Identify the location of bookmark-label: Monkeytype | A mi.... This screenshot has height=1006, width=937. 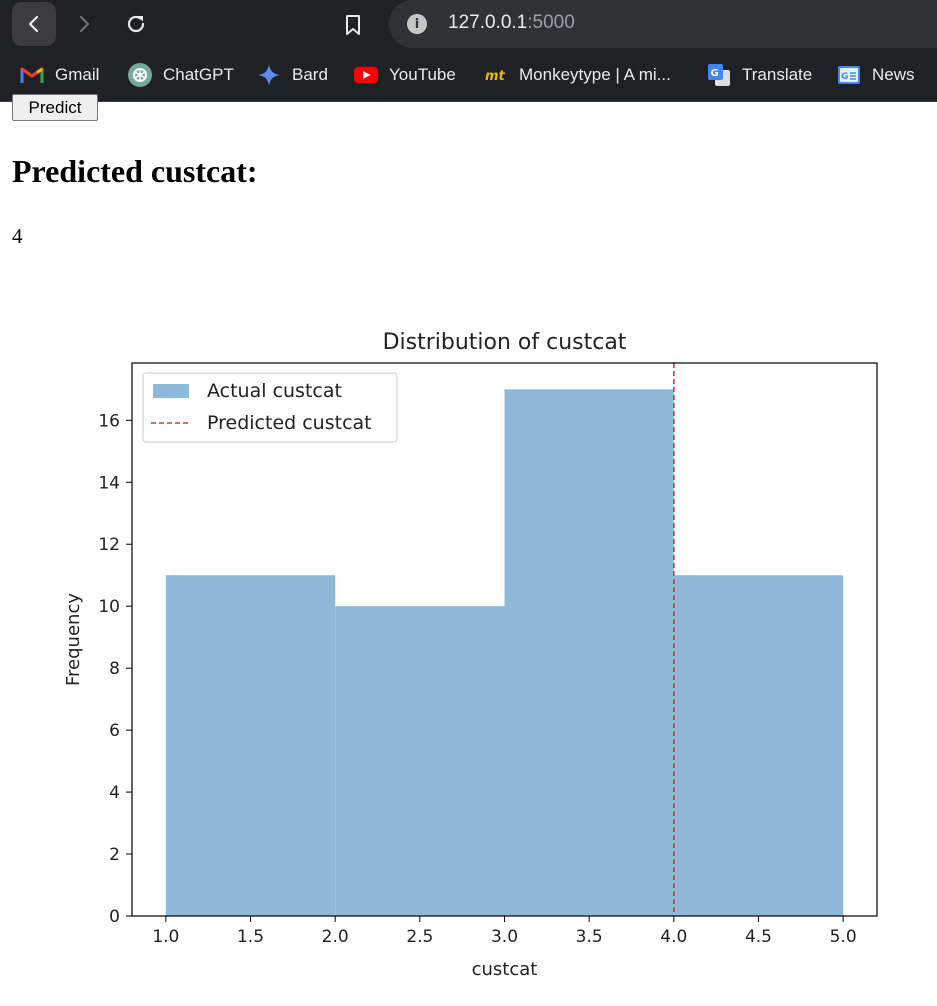
(595, 74).